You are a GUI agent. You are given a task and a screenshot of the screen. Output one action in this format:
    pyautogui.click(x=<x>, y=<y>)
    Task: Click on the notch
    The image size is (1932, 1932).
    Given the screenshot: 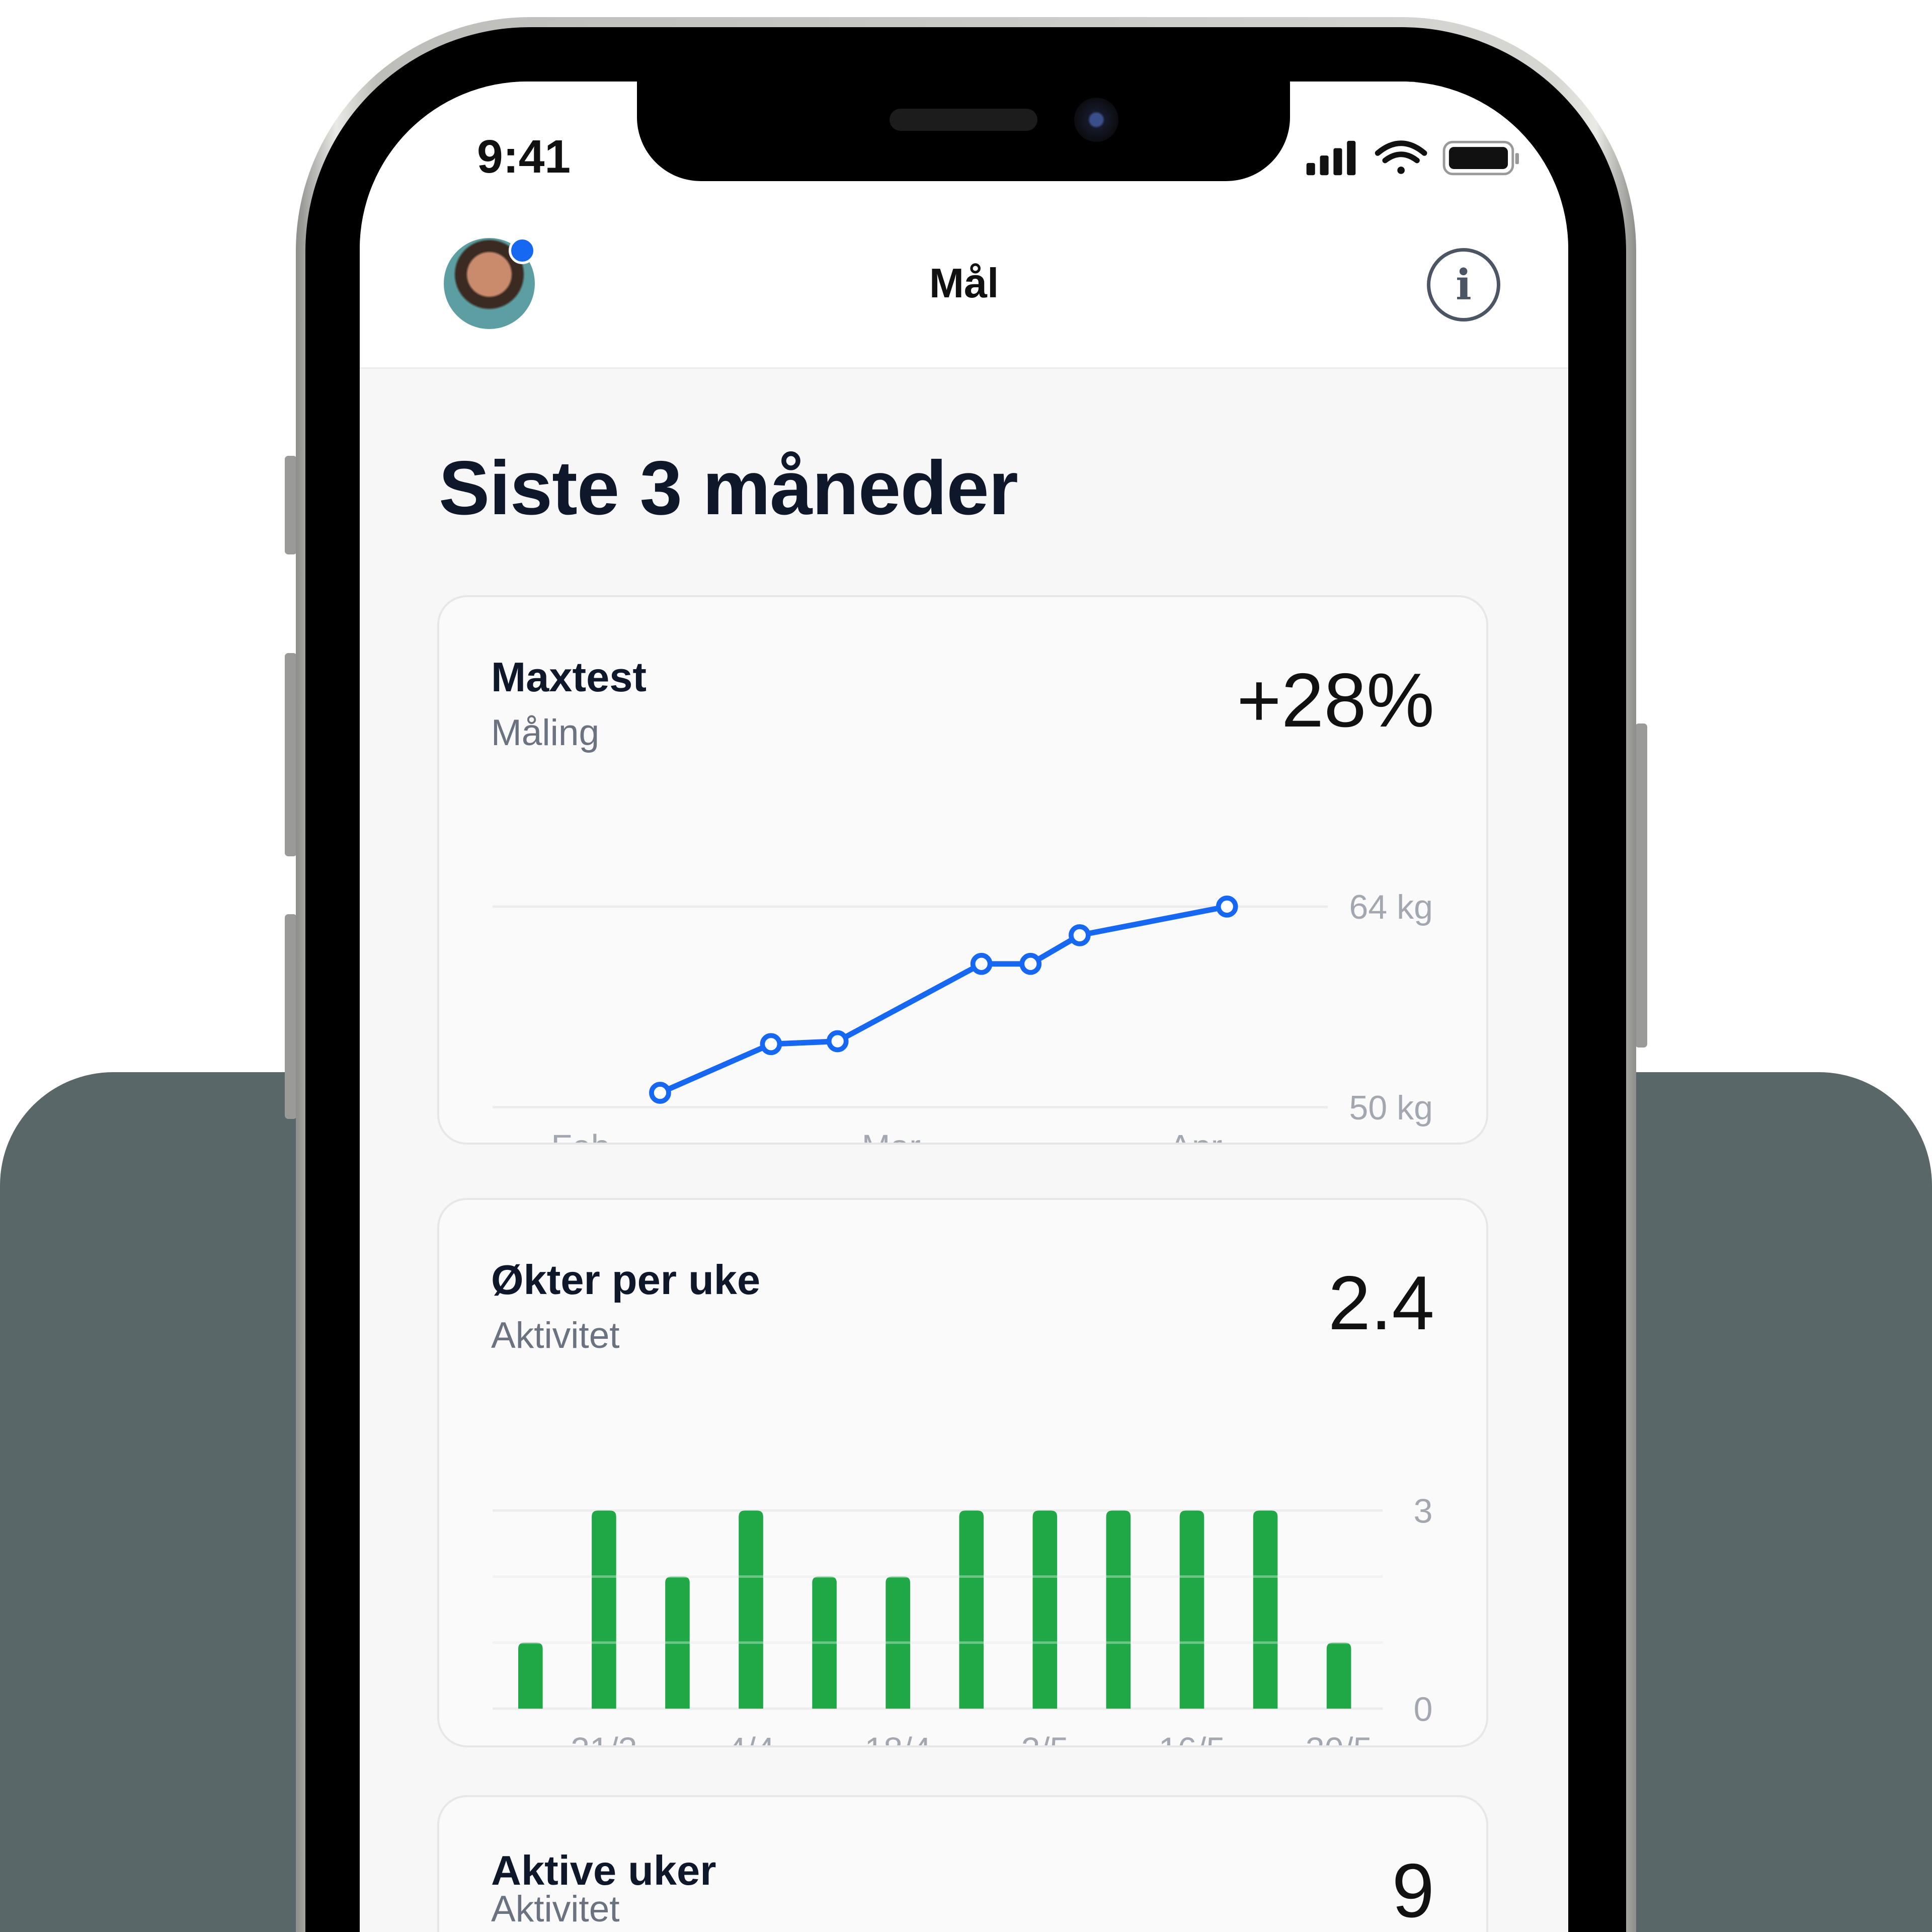 What is the action you would take?
    pyautogui.click(x=964, y=131)
    